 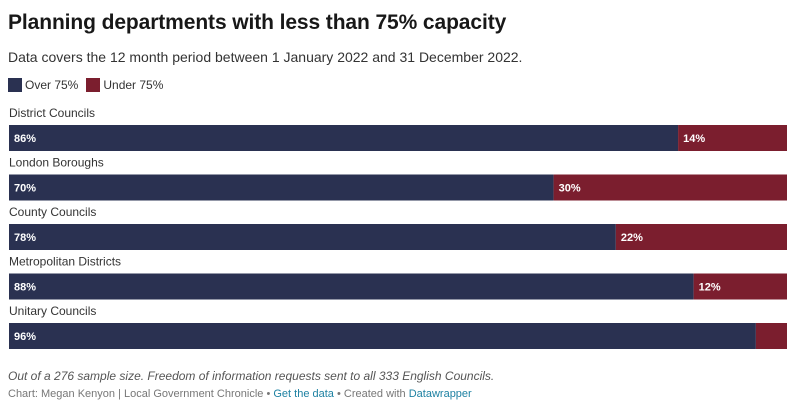 I want to click on datawrapper-link: Datawrapper, so click(x=440, y=394).